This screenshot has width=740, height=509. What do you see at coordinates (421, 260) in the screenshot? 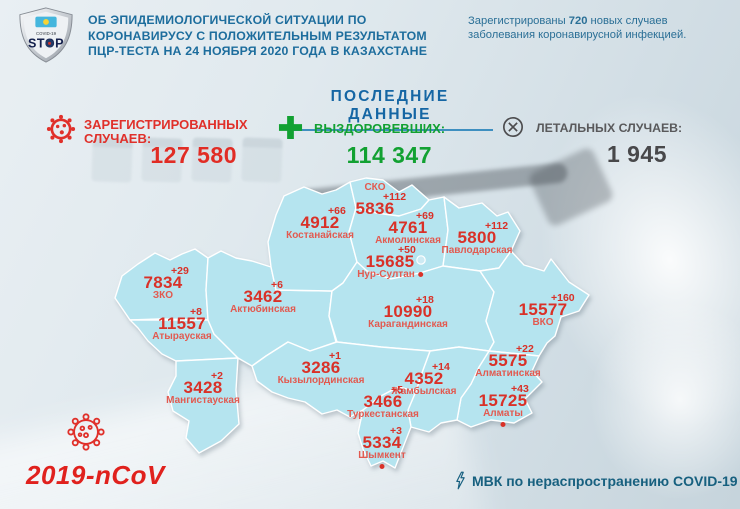
I see `capital-city-circle` at bounding box center [421, 260].